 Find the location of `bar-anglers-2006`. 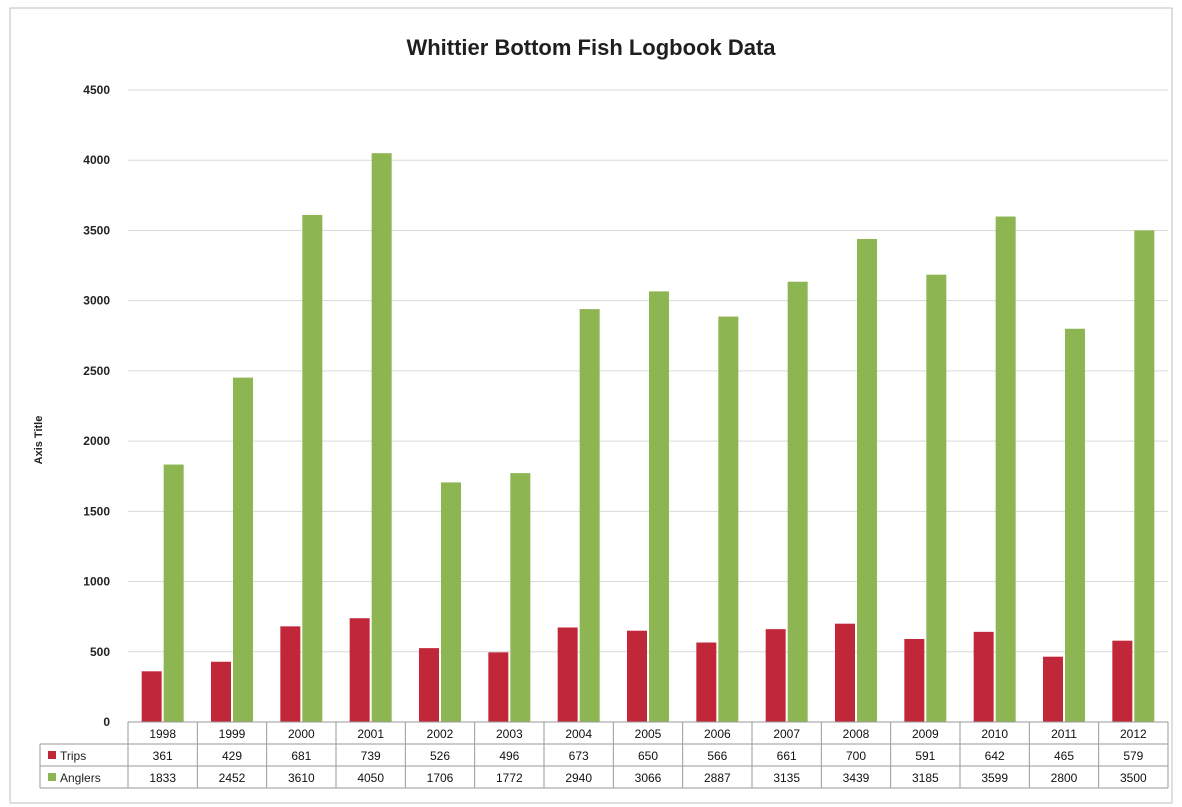

bar-anglers-2006 is located at coordinates (728, 519).